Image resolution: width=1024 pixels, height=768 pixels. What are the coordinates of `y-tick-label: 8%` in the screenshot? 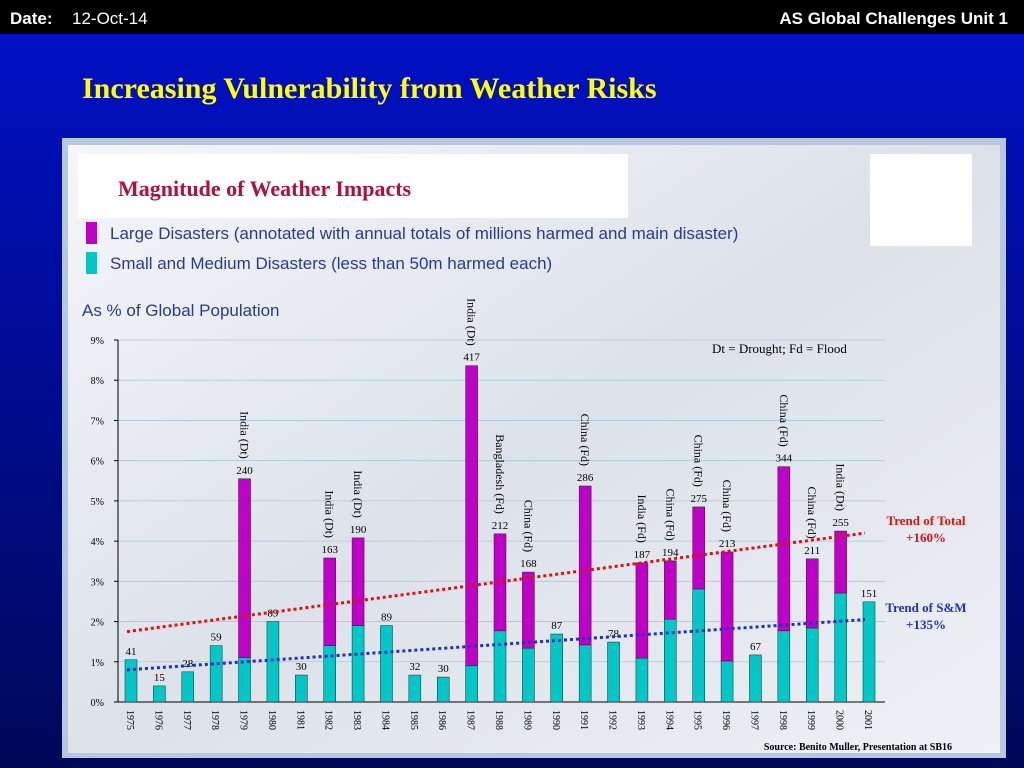 It's located at (97, 381).